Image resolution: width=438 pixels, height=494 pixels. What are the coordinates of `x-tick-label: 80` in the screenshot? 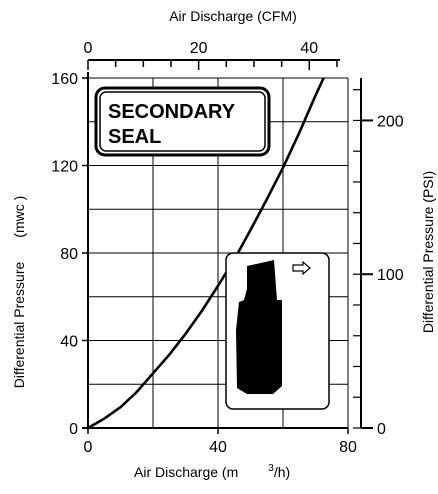 It's located at (348, 447).